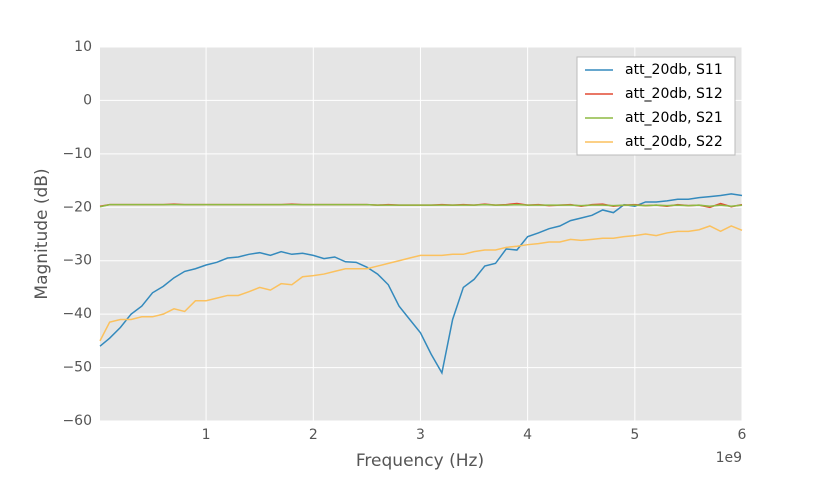 This screenshot has height=480, width=826. I want to click on y-tick-label: −30, so click(77, 261).